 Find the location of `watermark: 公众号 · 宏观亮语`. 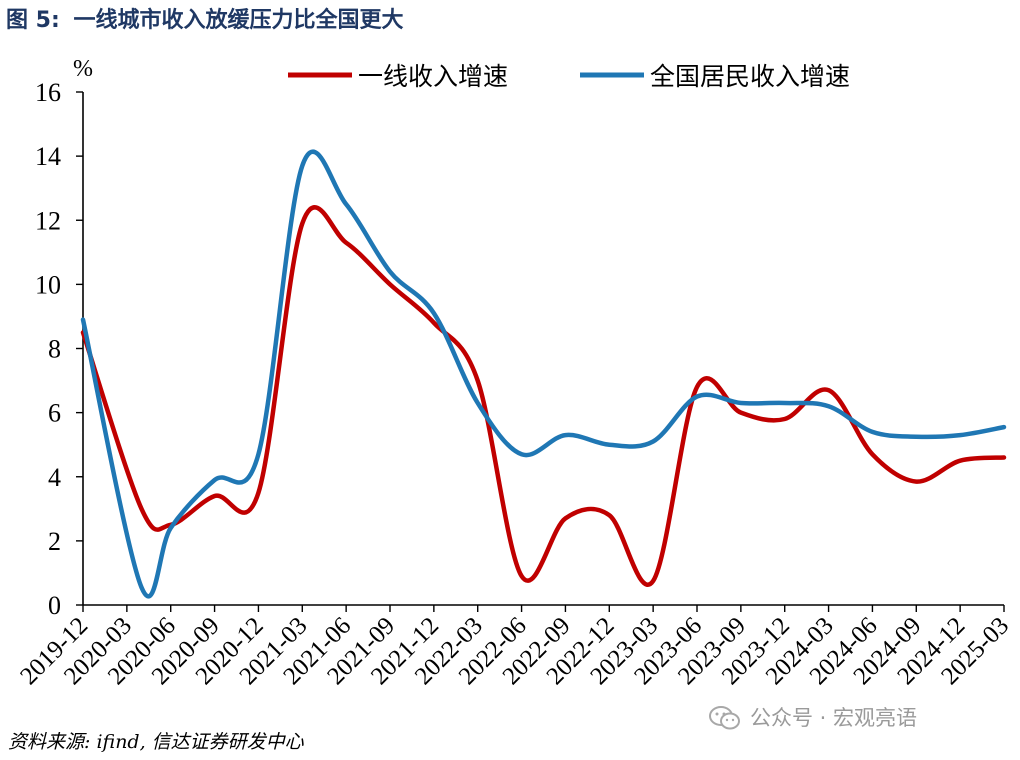

watermark: 公众号 · 宏观亮语 is located at coordinates (812, 718).